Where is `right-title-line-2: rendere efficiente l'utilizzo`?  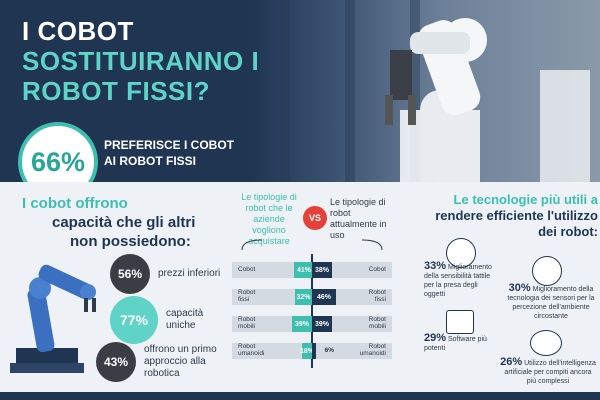 right-title-line-2: rendere efficiente l'utilizzo is located at coordinates (516, 215).